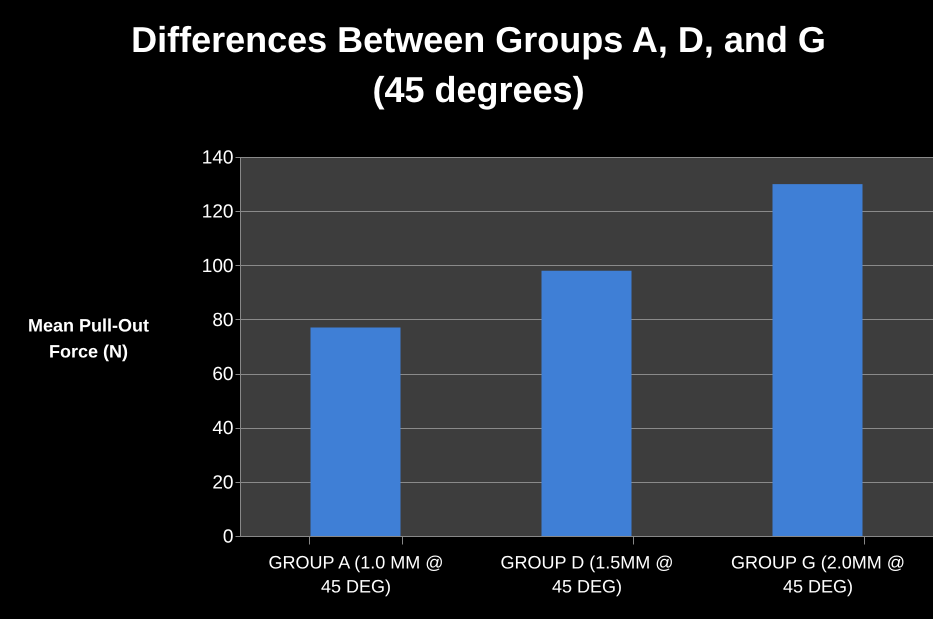 This screenshot has width=933, height=619. Describe the element at coordinates (89, 339) in the screenshot. I see `y-axis-title: Mean Pull-Out Force (N)` at that location.